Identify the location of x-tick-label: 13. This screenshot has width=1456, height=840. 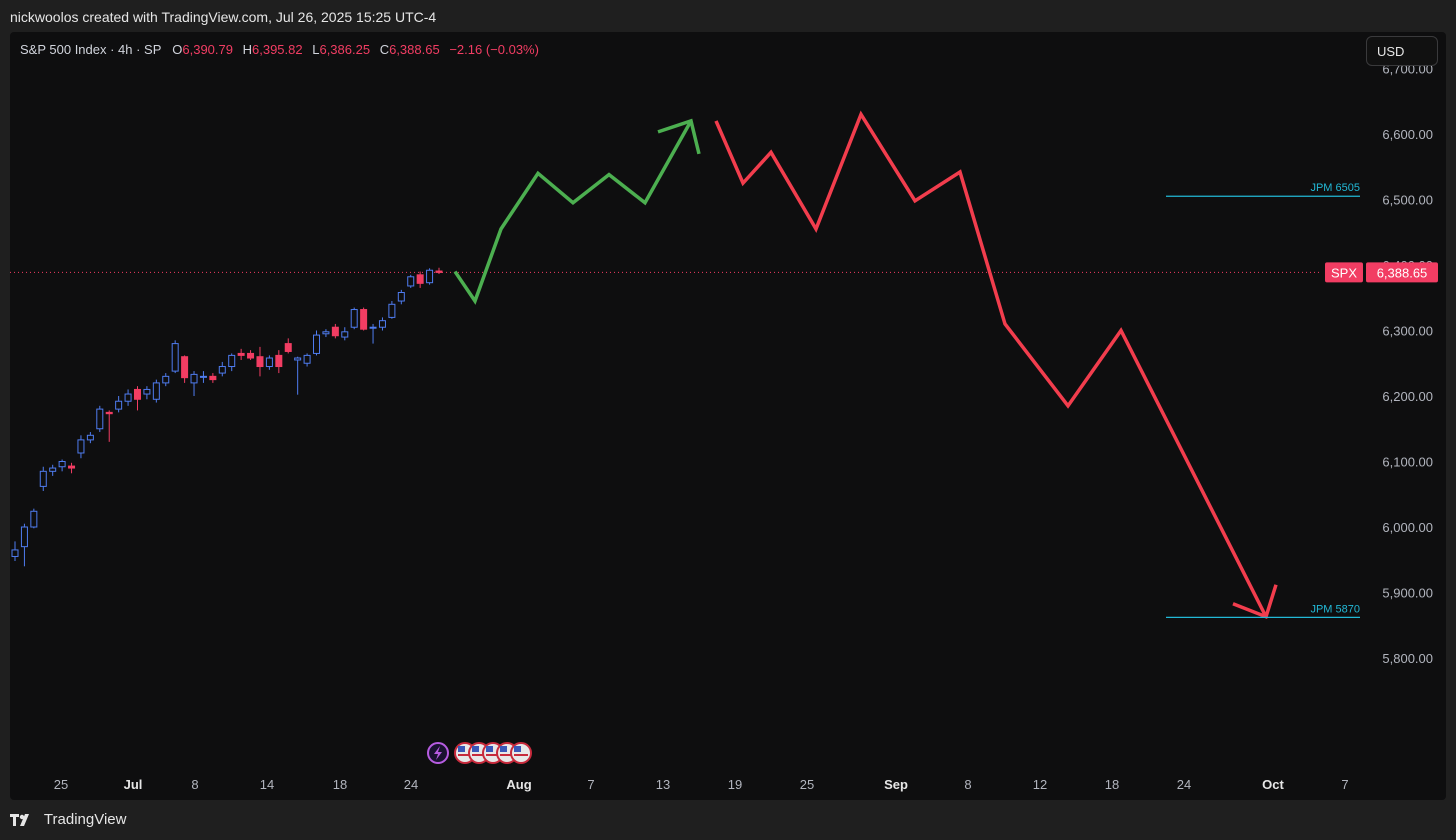
(663, 784).